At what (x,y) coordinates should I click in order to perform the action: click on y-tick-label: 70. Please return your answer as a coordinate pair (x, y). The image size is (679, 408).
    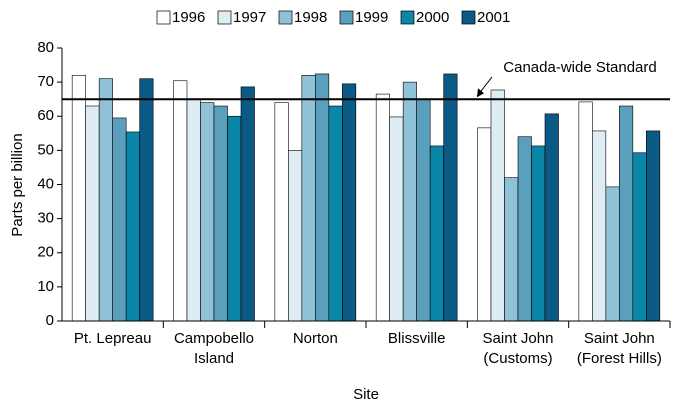
    Looking at the image, I should click on (45, 81).